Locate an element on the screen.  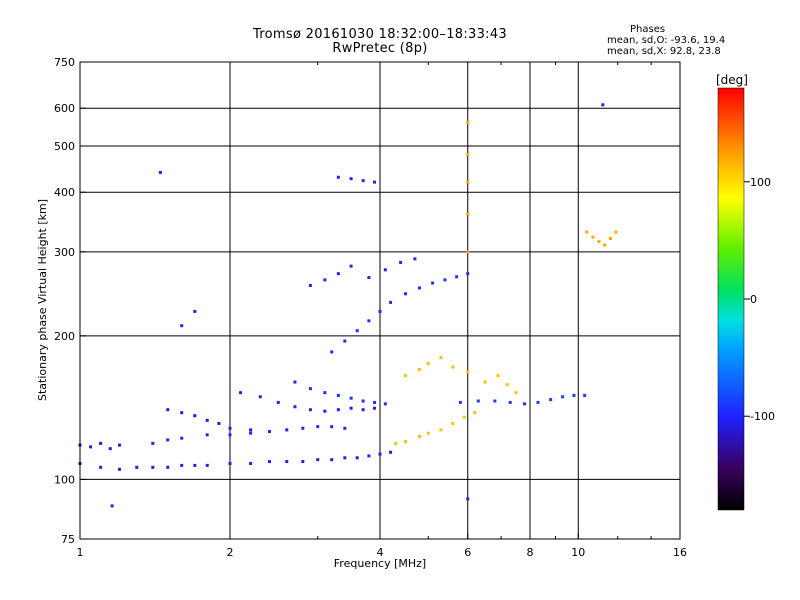
x-tick-label: 16 is located at coordinates (680, 552).